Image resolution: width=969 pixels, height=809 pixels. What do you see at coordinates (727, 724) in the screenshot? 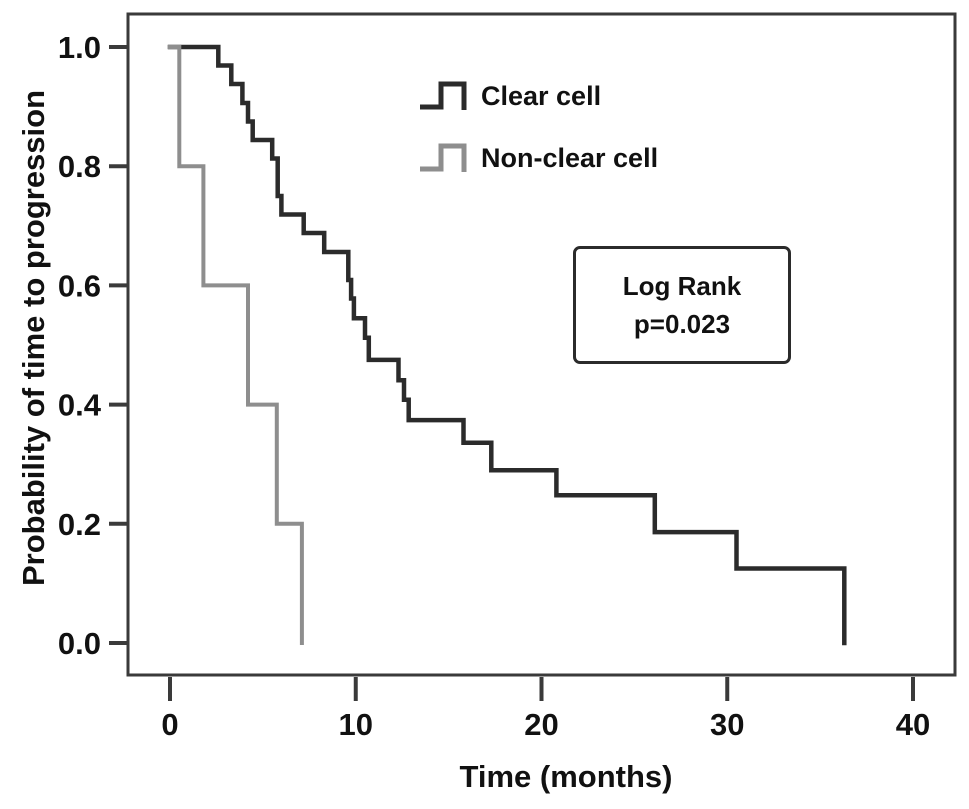
I see `x-tick-label: 30` at bounding box center [727, 724].